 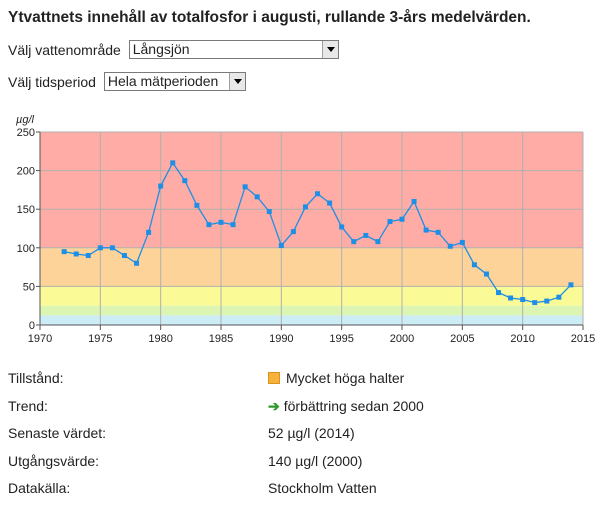 I want to click on x-tick-label: 2010, so click(x=522, y=339).